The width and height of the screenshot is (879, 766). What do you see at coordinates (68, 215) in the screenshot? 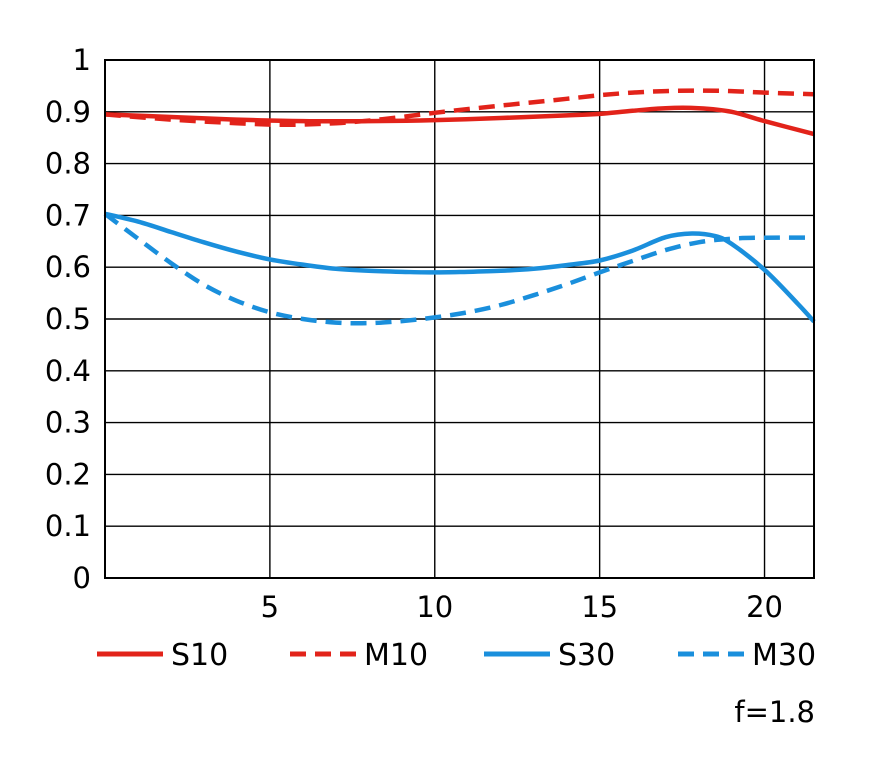
I see `y-tick-label: 0.7` at bounding box center [68, 215].